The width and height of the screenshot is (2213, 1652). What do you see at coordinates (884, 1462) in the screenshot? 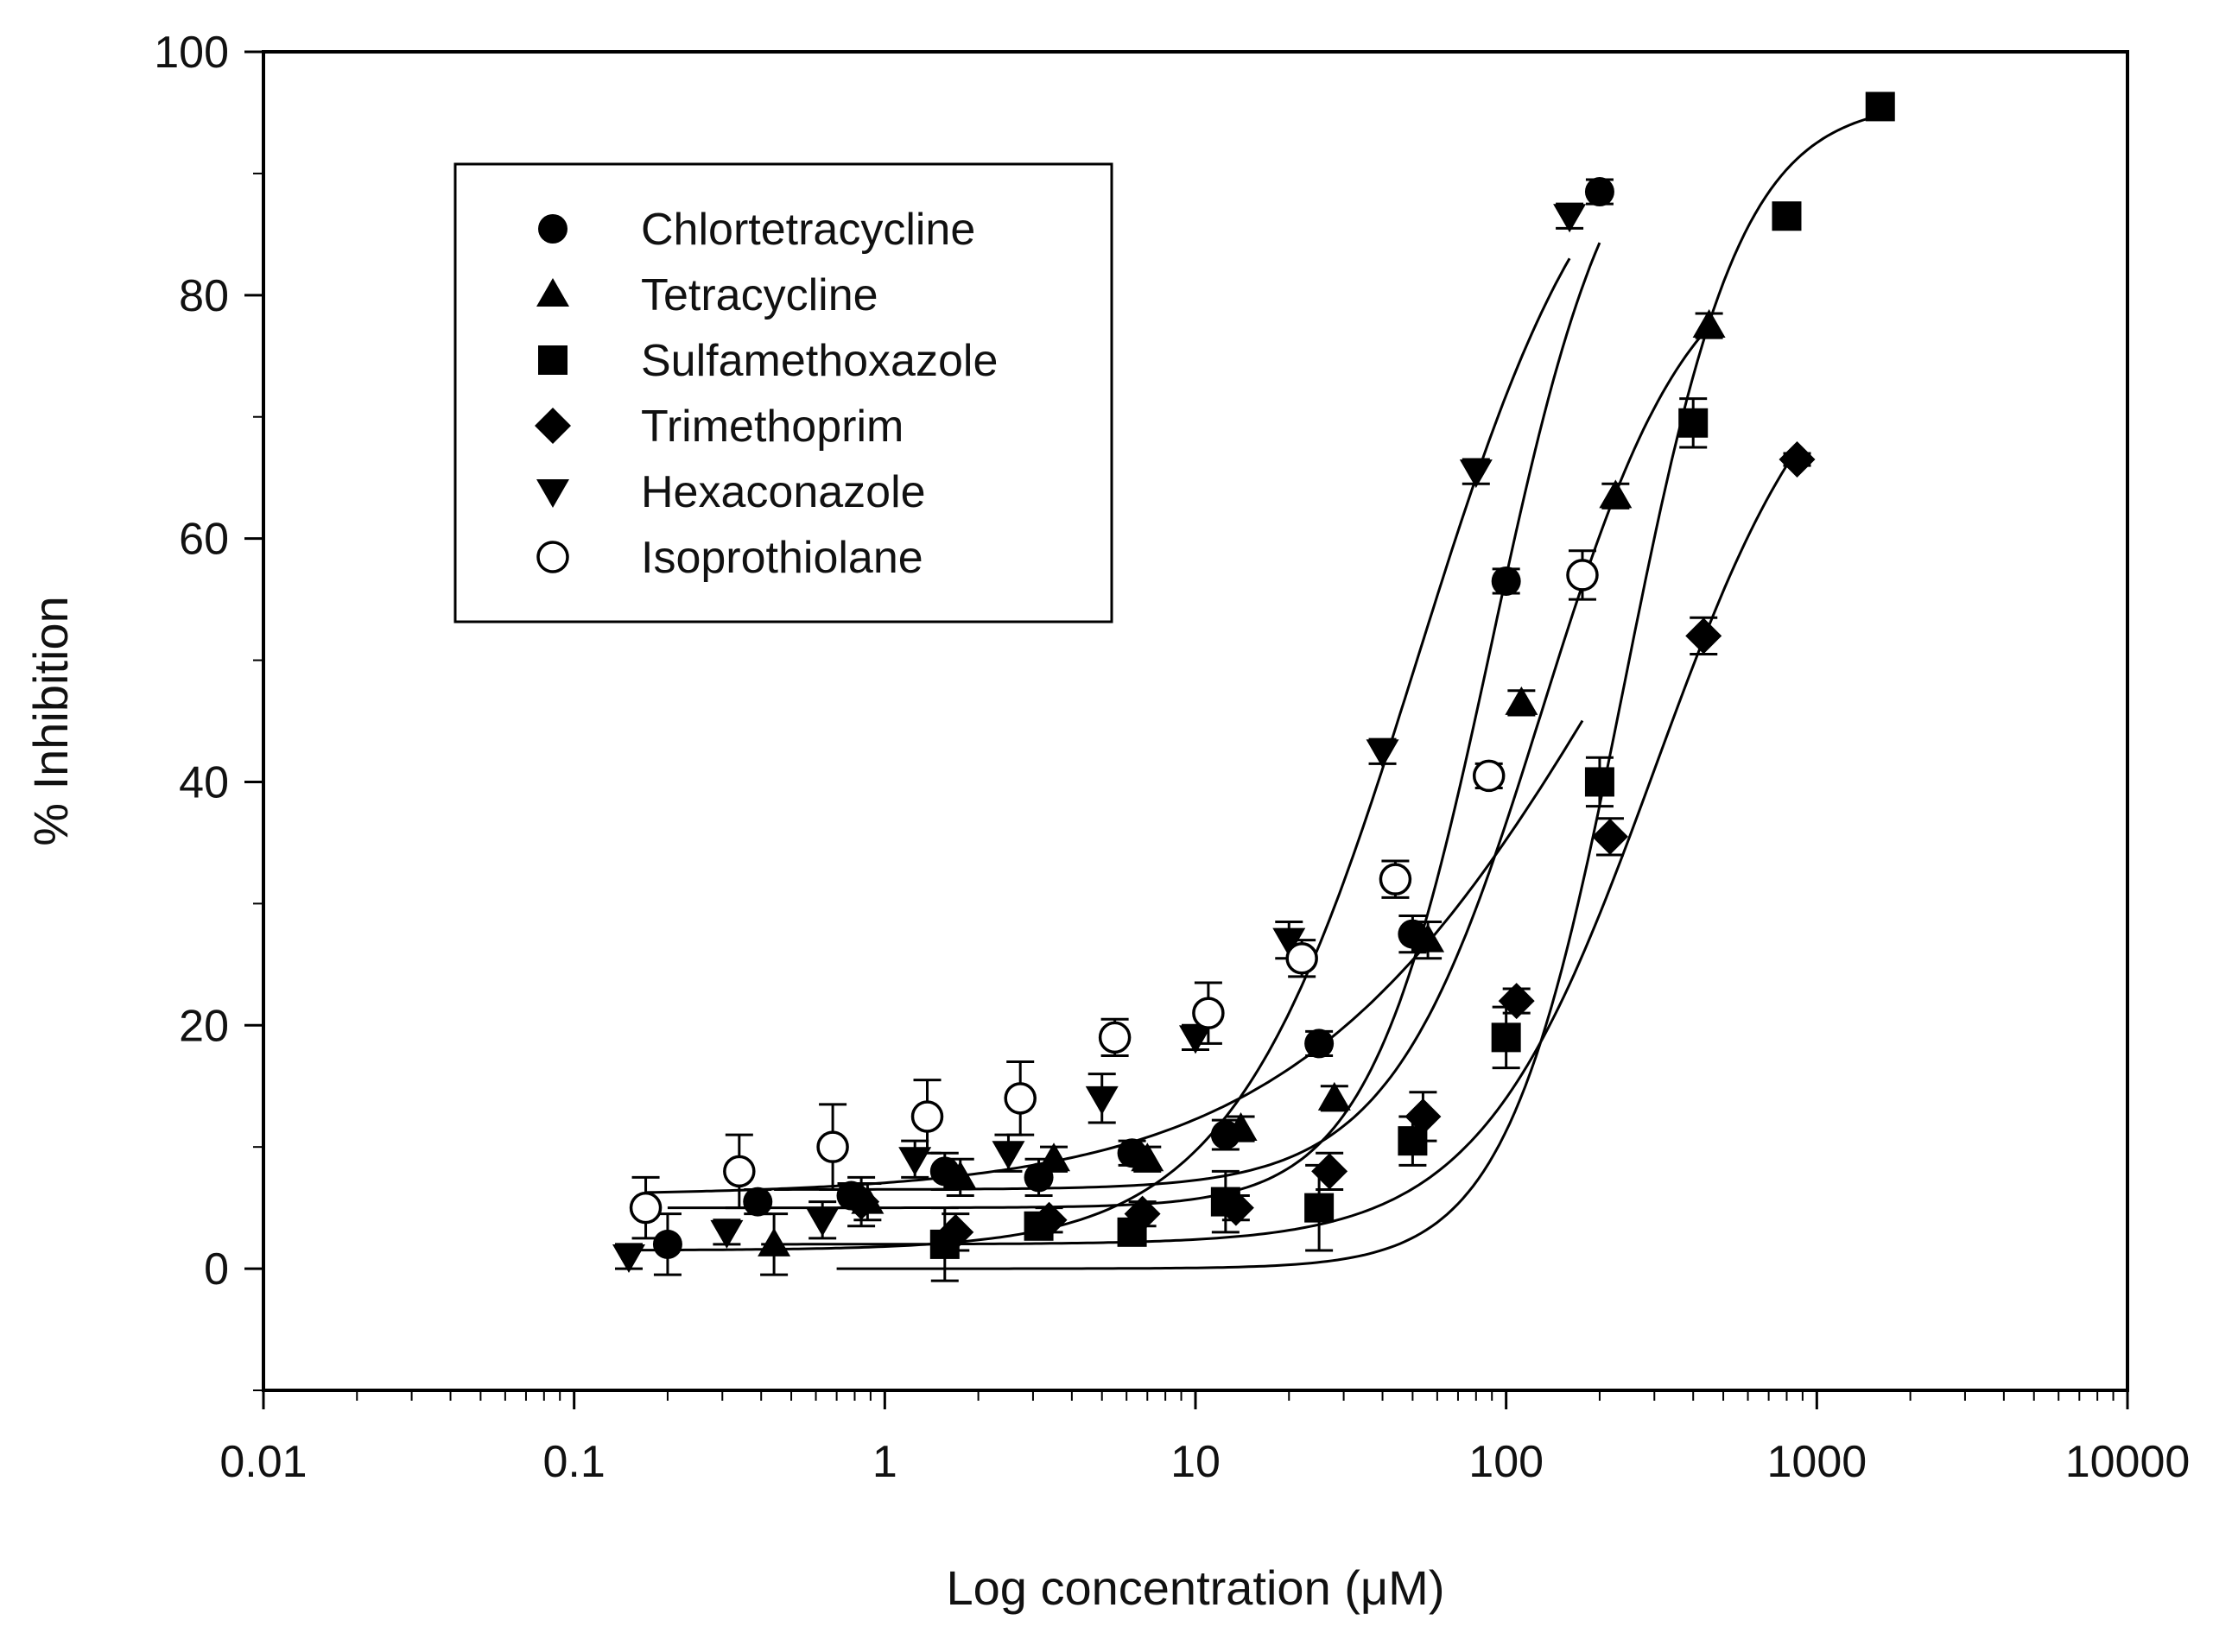
I see `x-tick-label: 1` at bounding box center [884, 1462].